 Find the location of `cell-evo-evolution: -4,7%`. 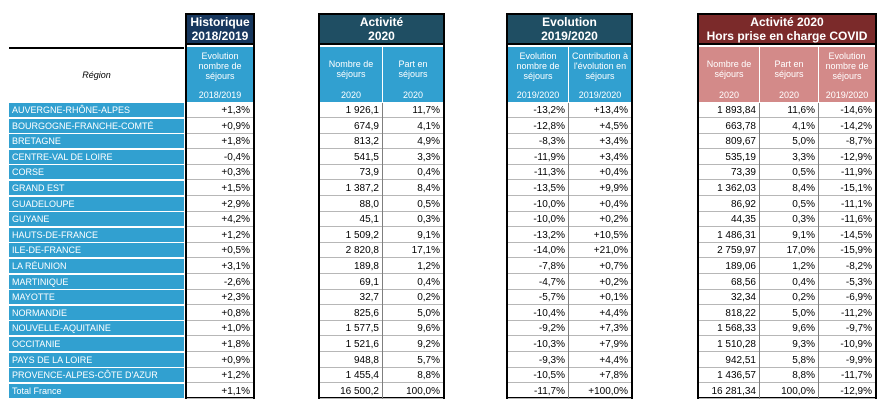

cell-evo-evolution: -4,7% is located at coordinates (538, 282).